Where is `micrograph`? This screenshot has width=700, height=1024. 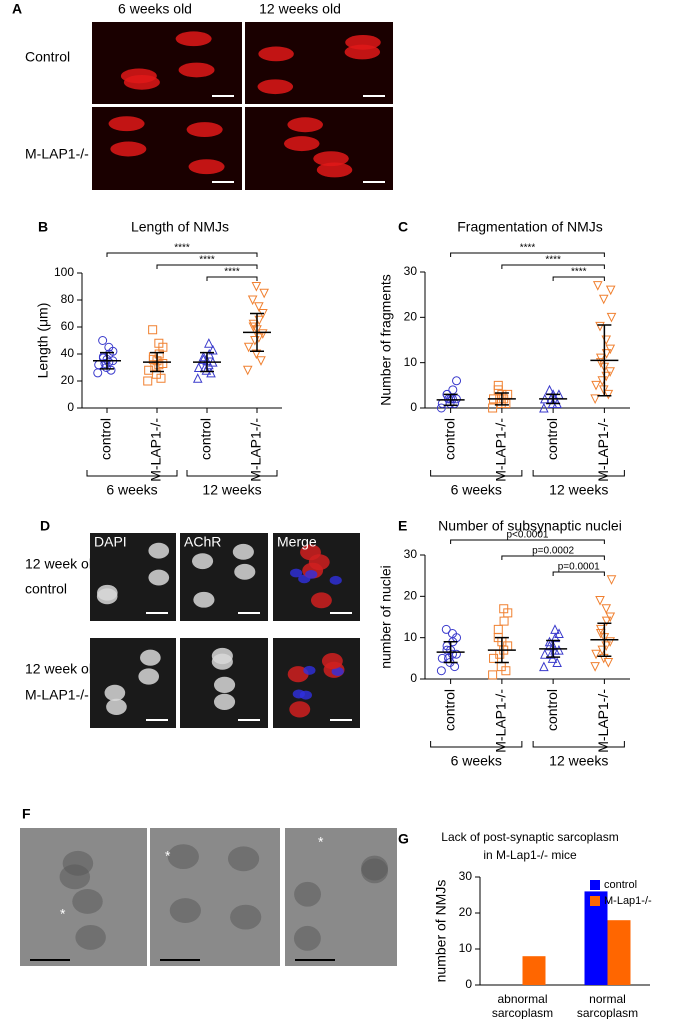
micrograph is located at coordinates (316, 683).